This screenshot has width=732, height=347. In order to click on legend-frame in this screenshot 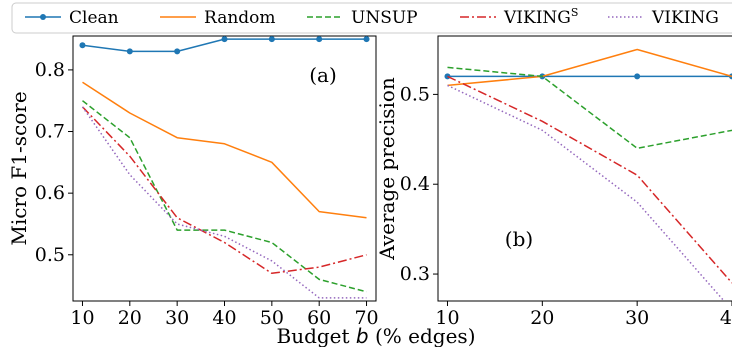, I will do `click(371, 18)`.